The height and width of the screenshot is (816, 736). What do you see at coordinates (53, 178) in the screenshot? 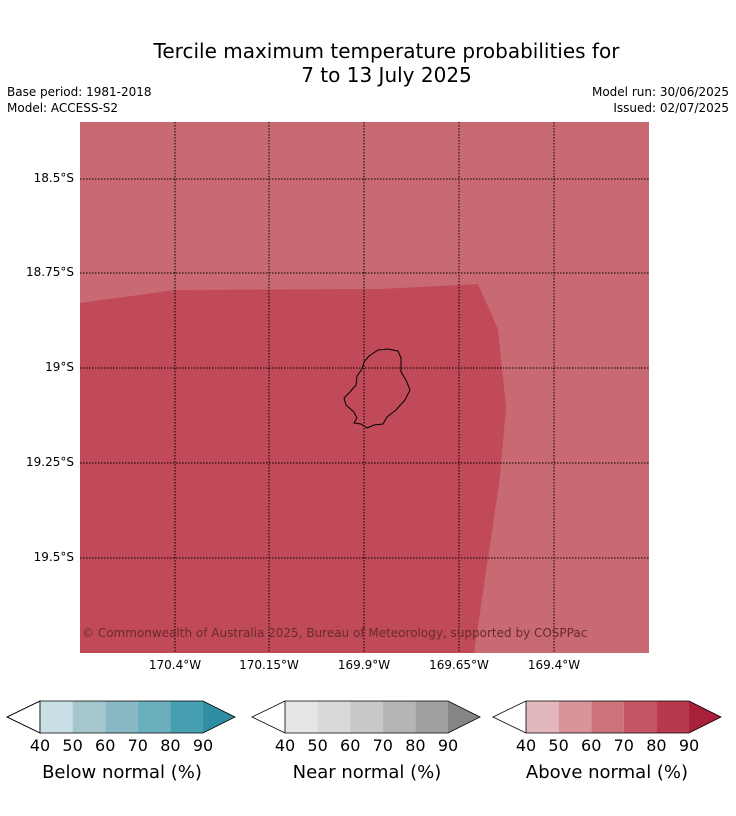
I see `lat-label: 18.5°S` at bounding box center [53, 178].